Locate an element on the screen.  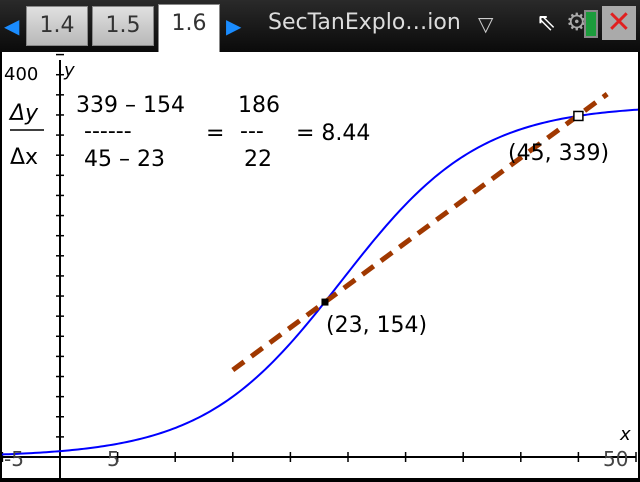
x-min-label: -5 is located at coordinates (14, 459).